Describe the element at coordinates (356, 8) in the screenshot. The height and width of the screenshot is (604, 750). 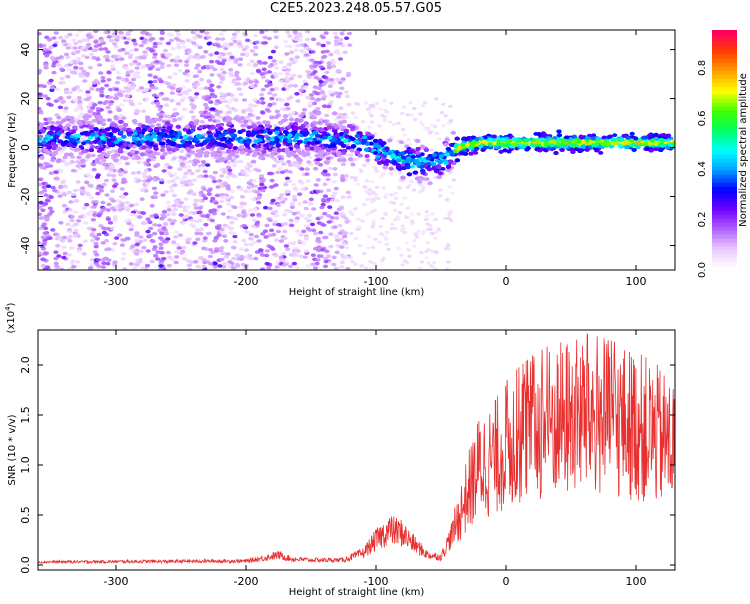
I see `figure-title: C2E5.2023.248.05.57.G05` at that location.